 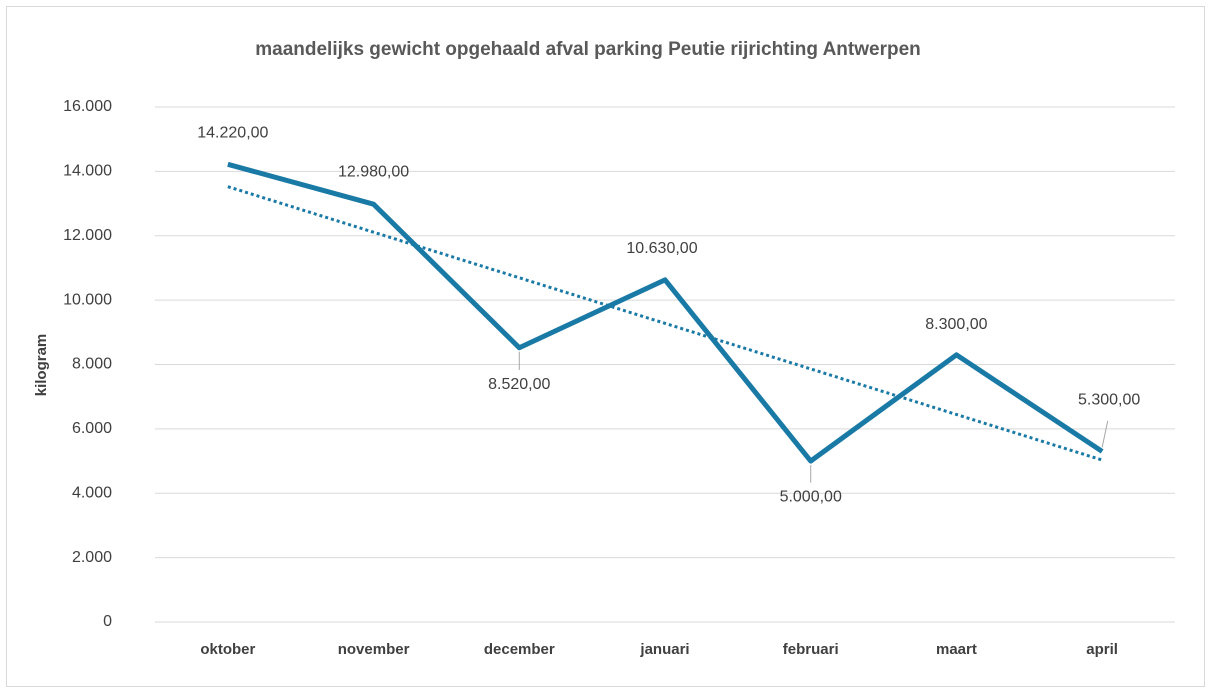 What do you see at coordinates (1109, 400) in the screenshot?
I see `data-label: 5.300,00` at bounding box center [1109, 400].